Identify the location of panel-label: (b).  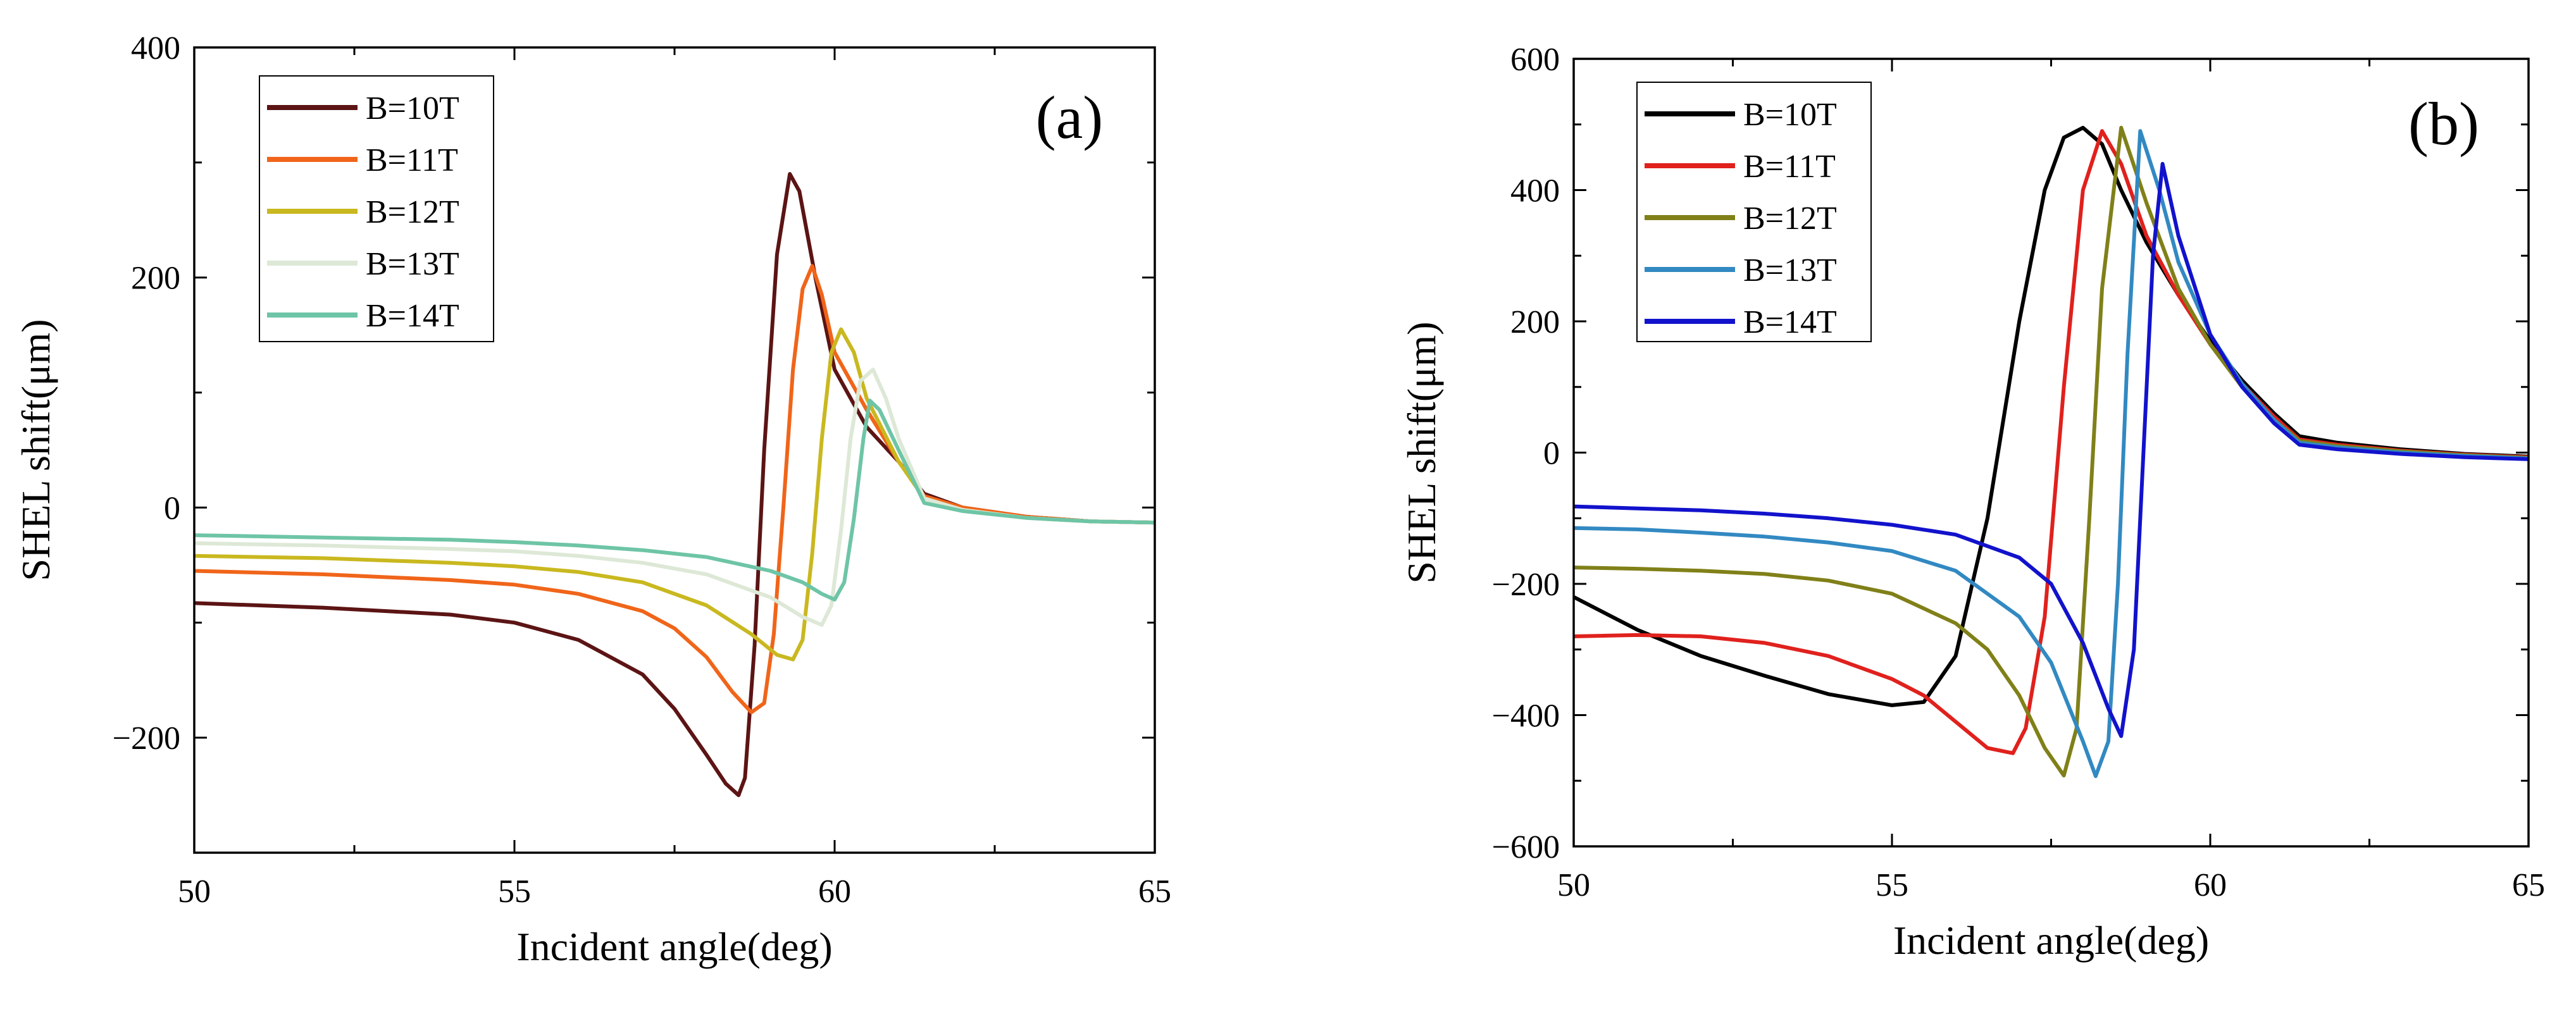
(2443, 124).